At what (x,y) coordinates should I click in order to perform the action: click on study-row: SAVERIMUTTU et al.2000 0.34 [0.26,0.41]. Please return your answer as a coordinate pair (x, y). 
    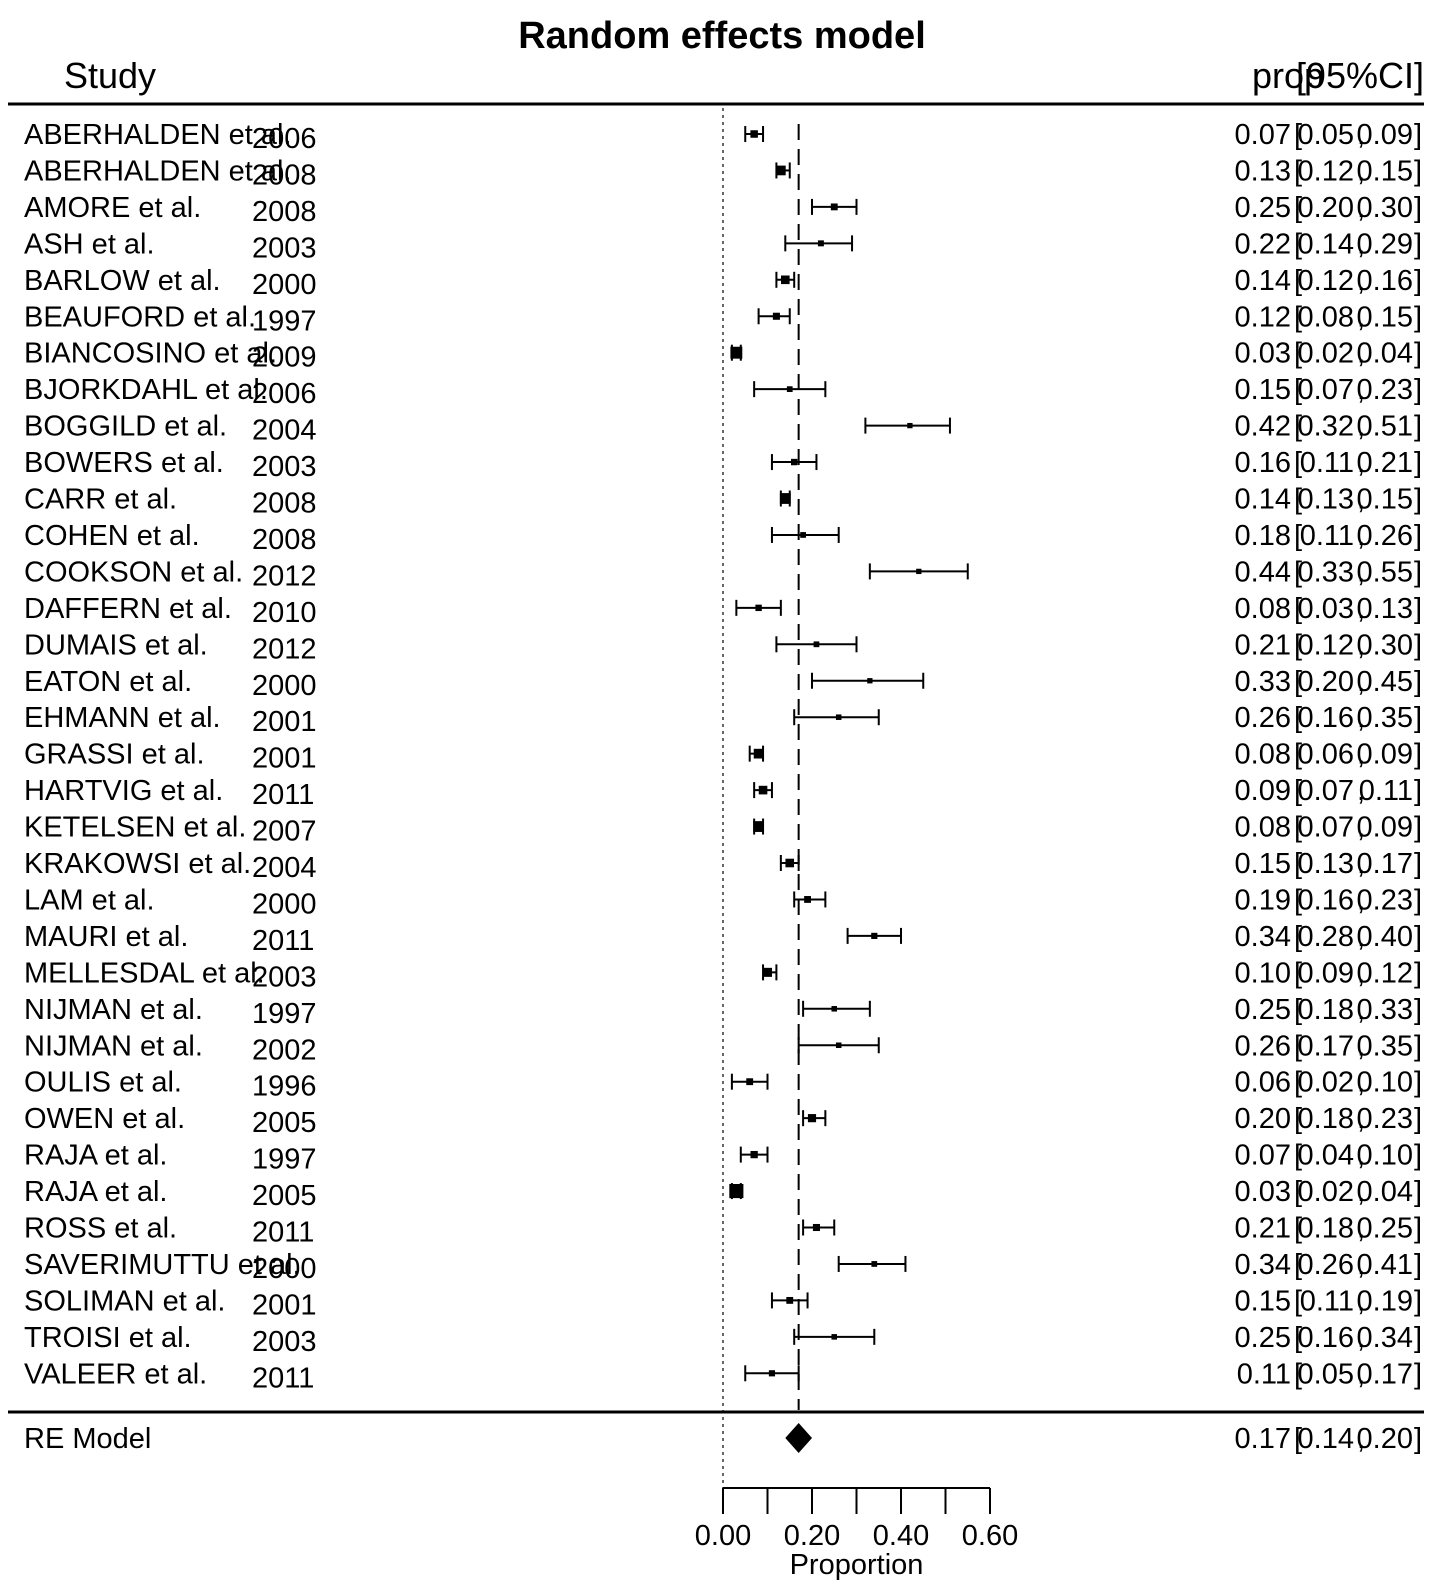
    Looking at the image, I should click on (723, 1267).